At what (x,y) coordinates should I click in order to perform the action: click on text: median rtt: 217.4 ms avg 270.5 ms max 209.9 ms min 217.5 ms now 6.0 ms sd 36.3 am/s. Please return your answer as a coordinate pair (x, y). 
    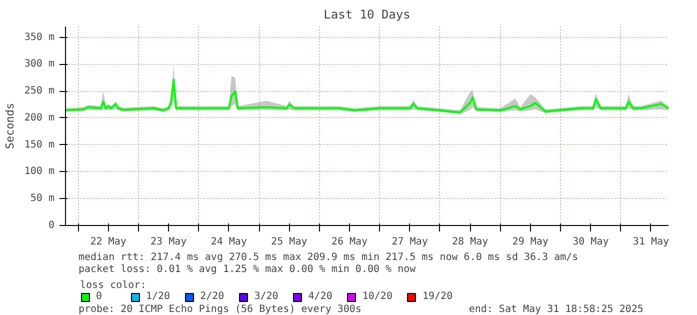
    Looking at the image, I should click on (328, 257).